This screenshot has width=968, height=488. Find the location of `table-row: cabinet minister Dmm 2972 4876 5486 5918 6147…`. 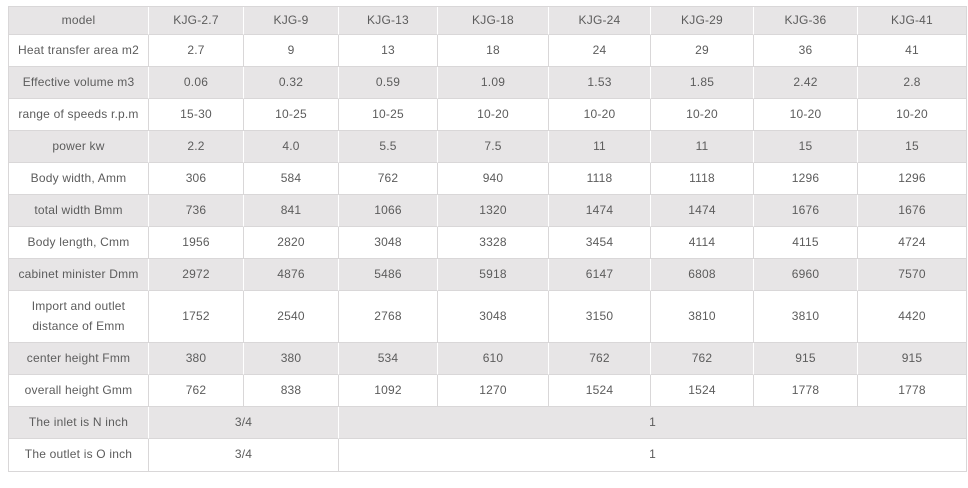

table-row: cabinet minister Dmm 2972 4876 5486 5918 6147… is located at coordinates (487, 275).